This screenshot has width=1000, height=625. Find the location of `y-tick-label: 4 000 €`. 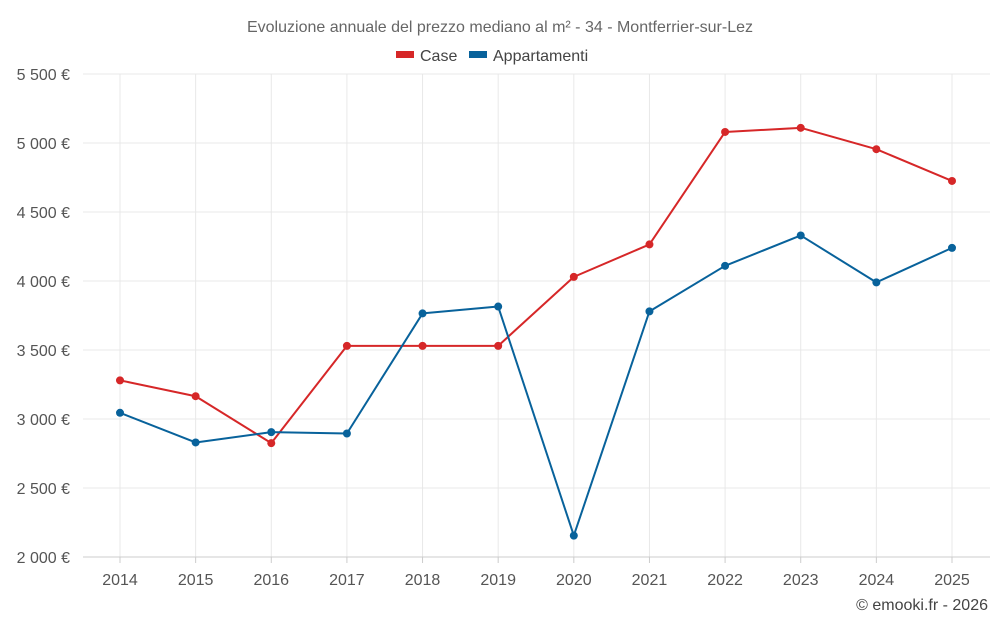

y-tick-label: 4 000 € is located at coordinates (43, 282).